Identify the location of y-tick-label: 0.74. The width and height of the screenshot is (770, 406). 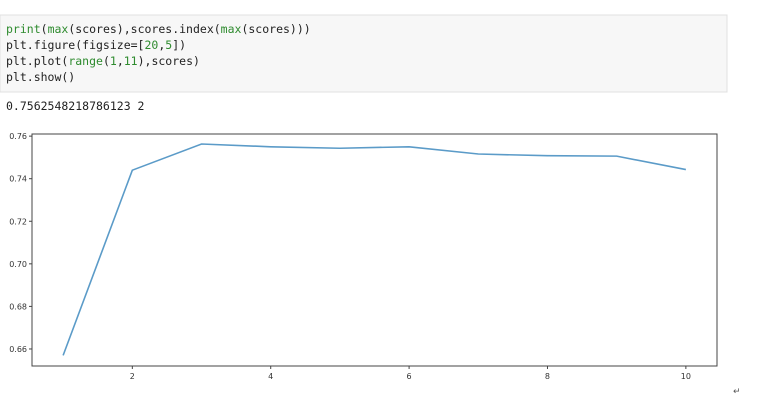
(18, 179).